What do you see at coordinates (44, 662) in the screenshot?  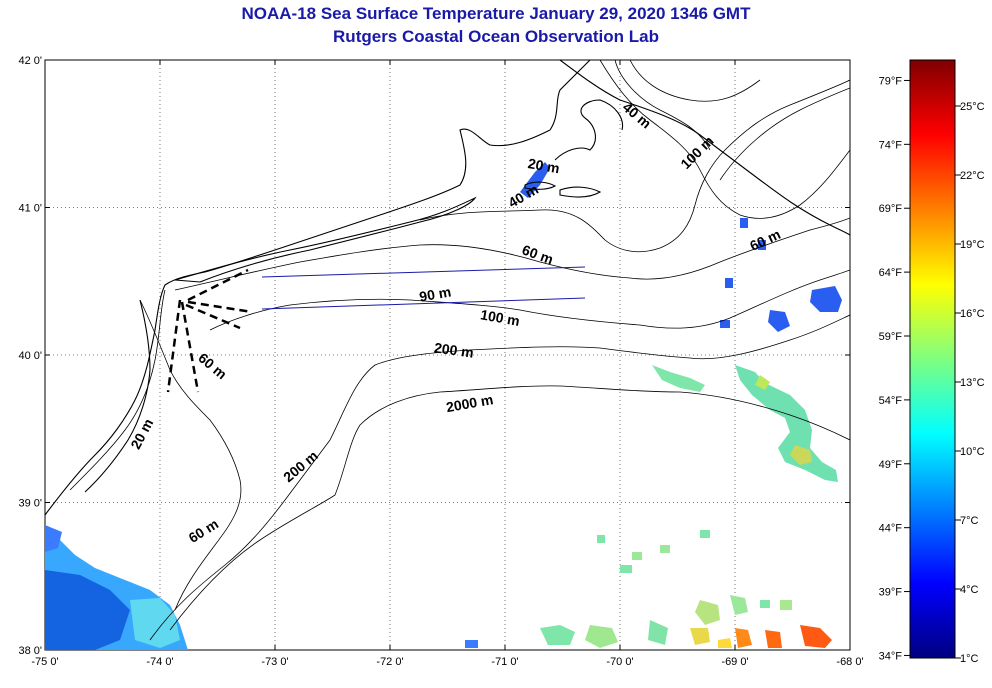 I see `lon-tick-label: -75 0'` at bounding box center [44, 662].